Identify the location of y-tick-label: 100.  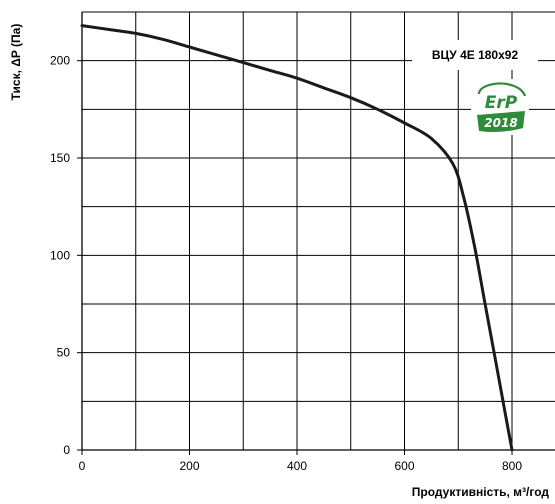
(60, 255).